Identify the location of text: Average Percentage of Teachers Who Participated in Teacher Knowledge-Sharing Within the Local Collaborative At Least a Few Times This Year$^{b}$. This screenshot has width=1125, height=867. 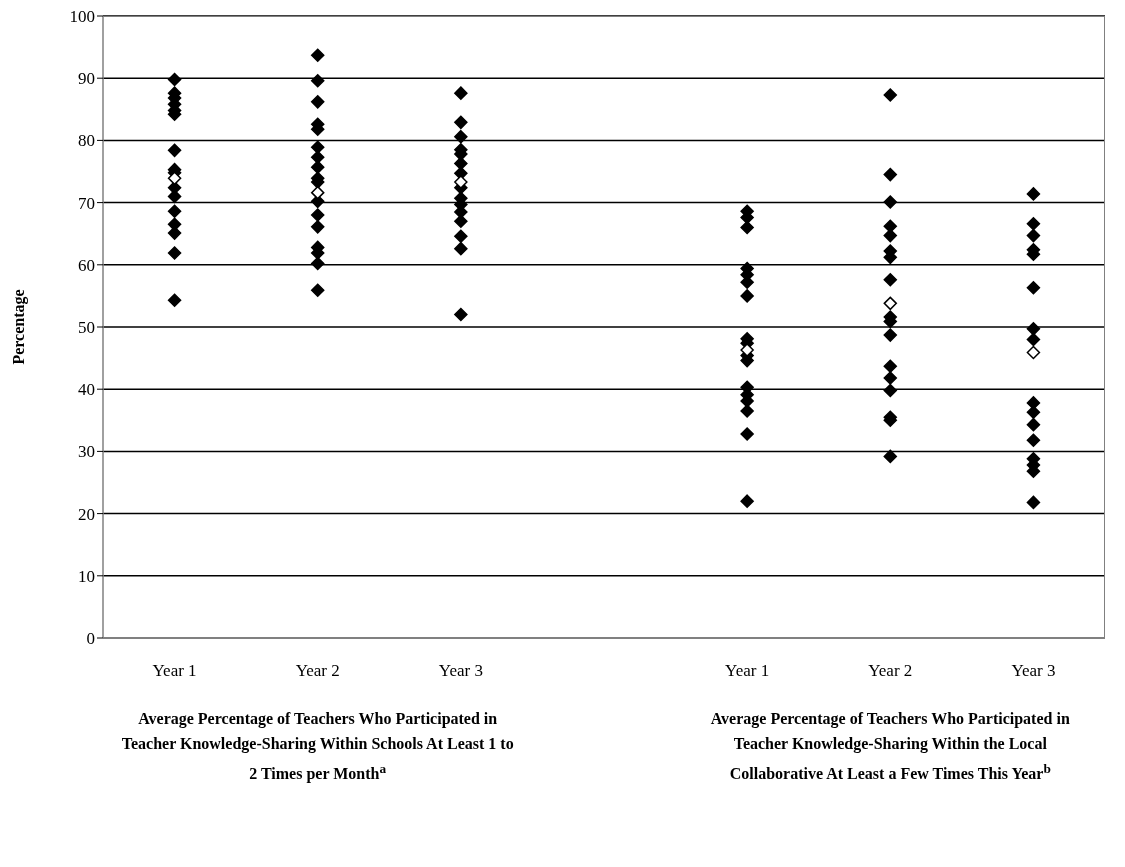
(890, 747).